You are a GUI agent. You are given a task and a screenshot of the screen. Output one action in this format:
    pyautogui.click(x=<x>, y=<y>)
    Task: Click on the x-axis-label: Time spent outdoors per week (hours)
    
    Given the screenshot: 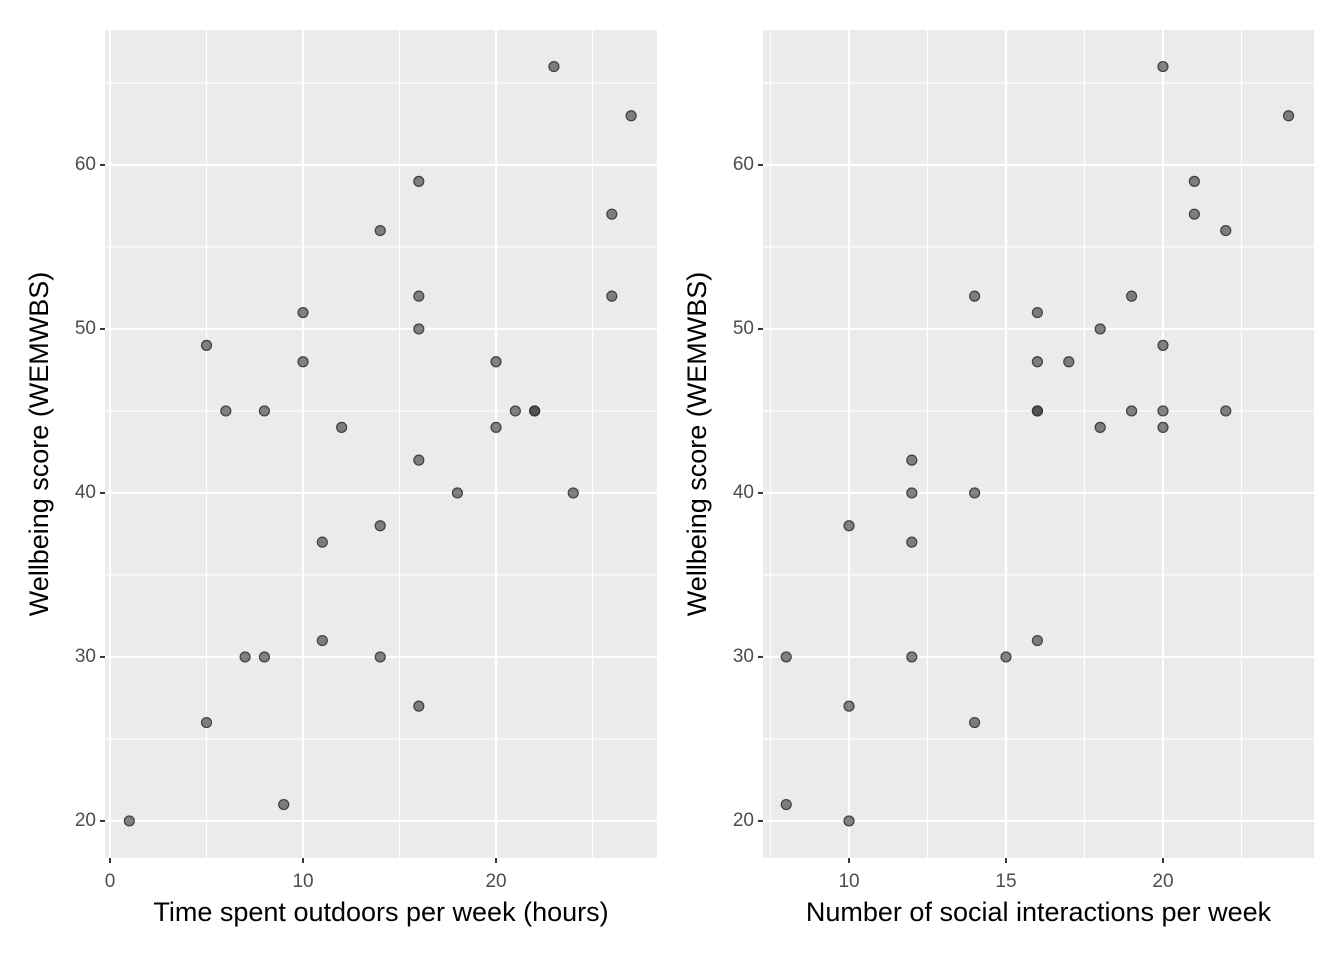 What is the action you would take?
    pyautogui.click(x=380, y=912)
    